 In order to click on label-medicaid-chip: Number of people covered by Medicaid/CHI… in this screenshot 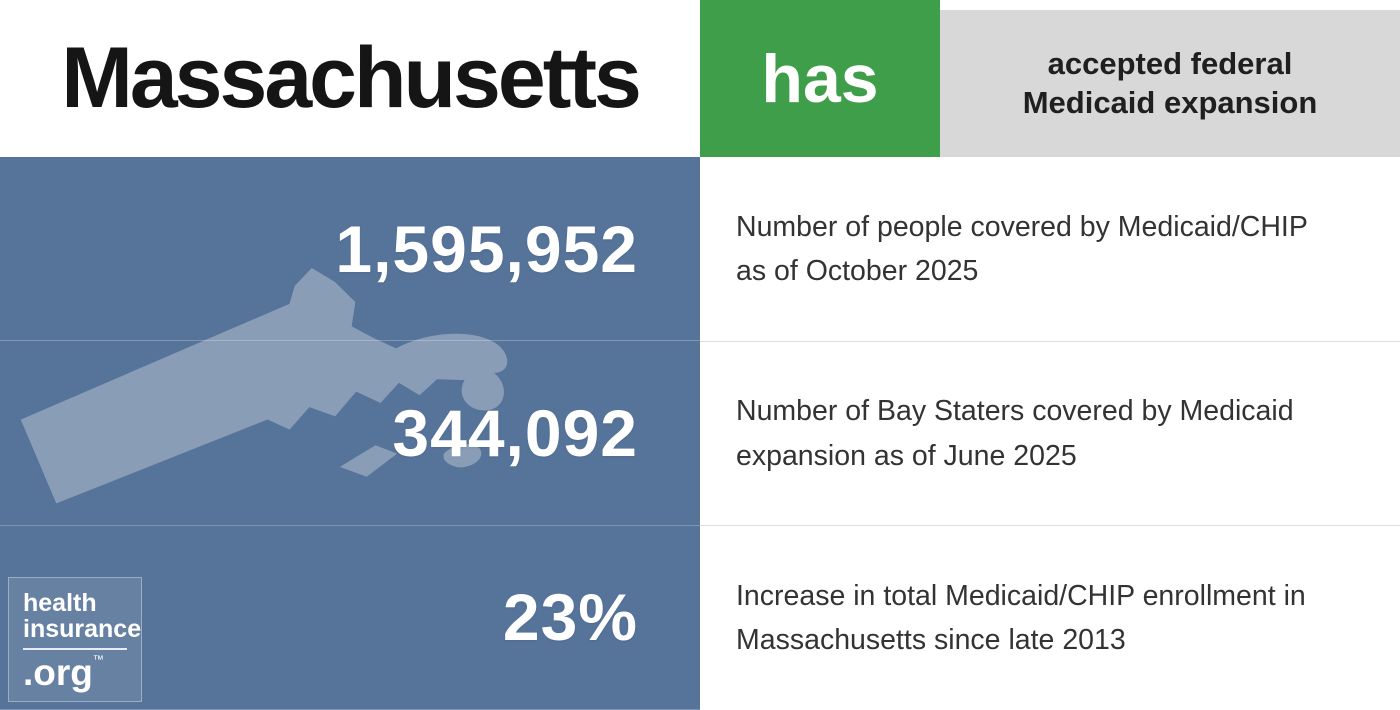, I will do `click(1022, 248)`.